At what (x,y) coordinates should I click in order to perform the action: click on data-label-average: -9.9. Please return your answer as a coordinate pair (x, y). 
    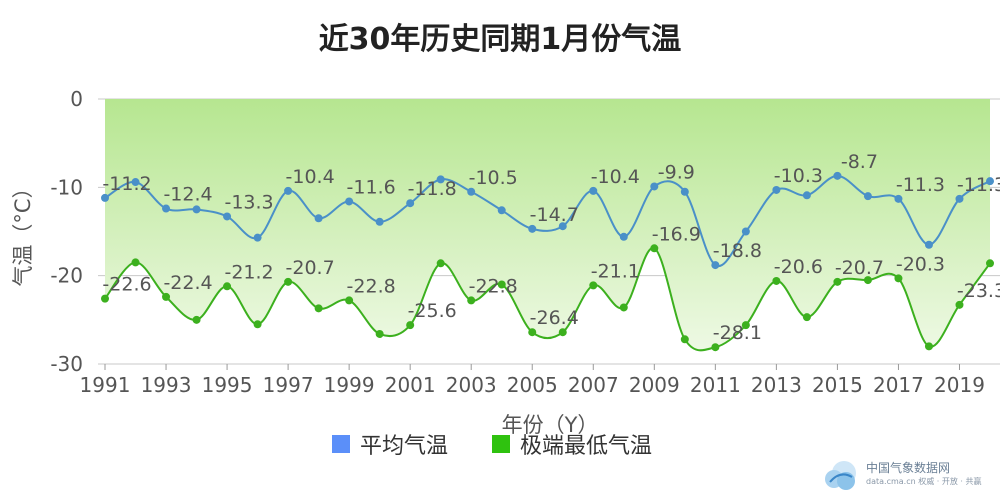
    Looking at the image, I should click on (676, 172).